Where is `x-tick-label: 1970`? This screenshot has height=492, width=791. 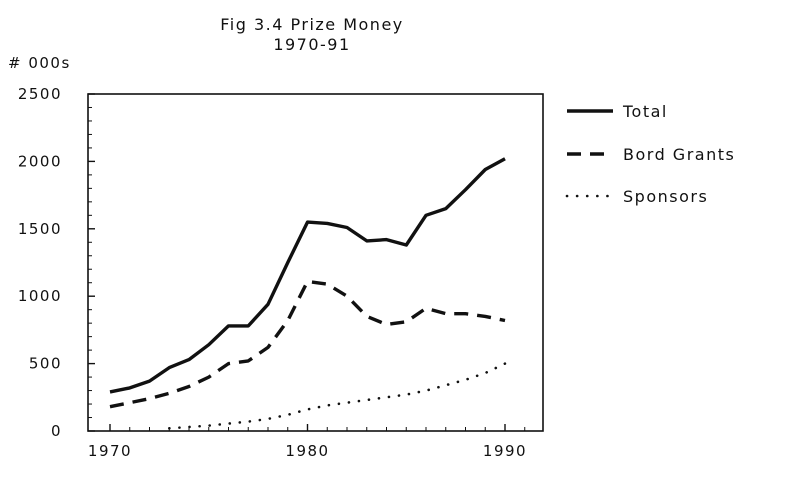
x-tick-label: 1970 is located at coordinates (110, 451).